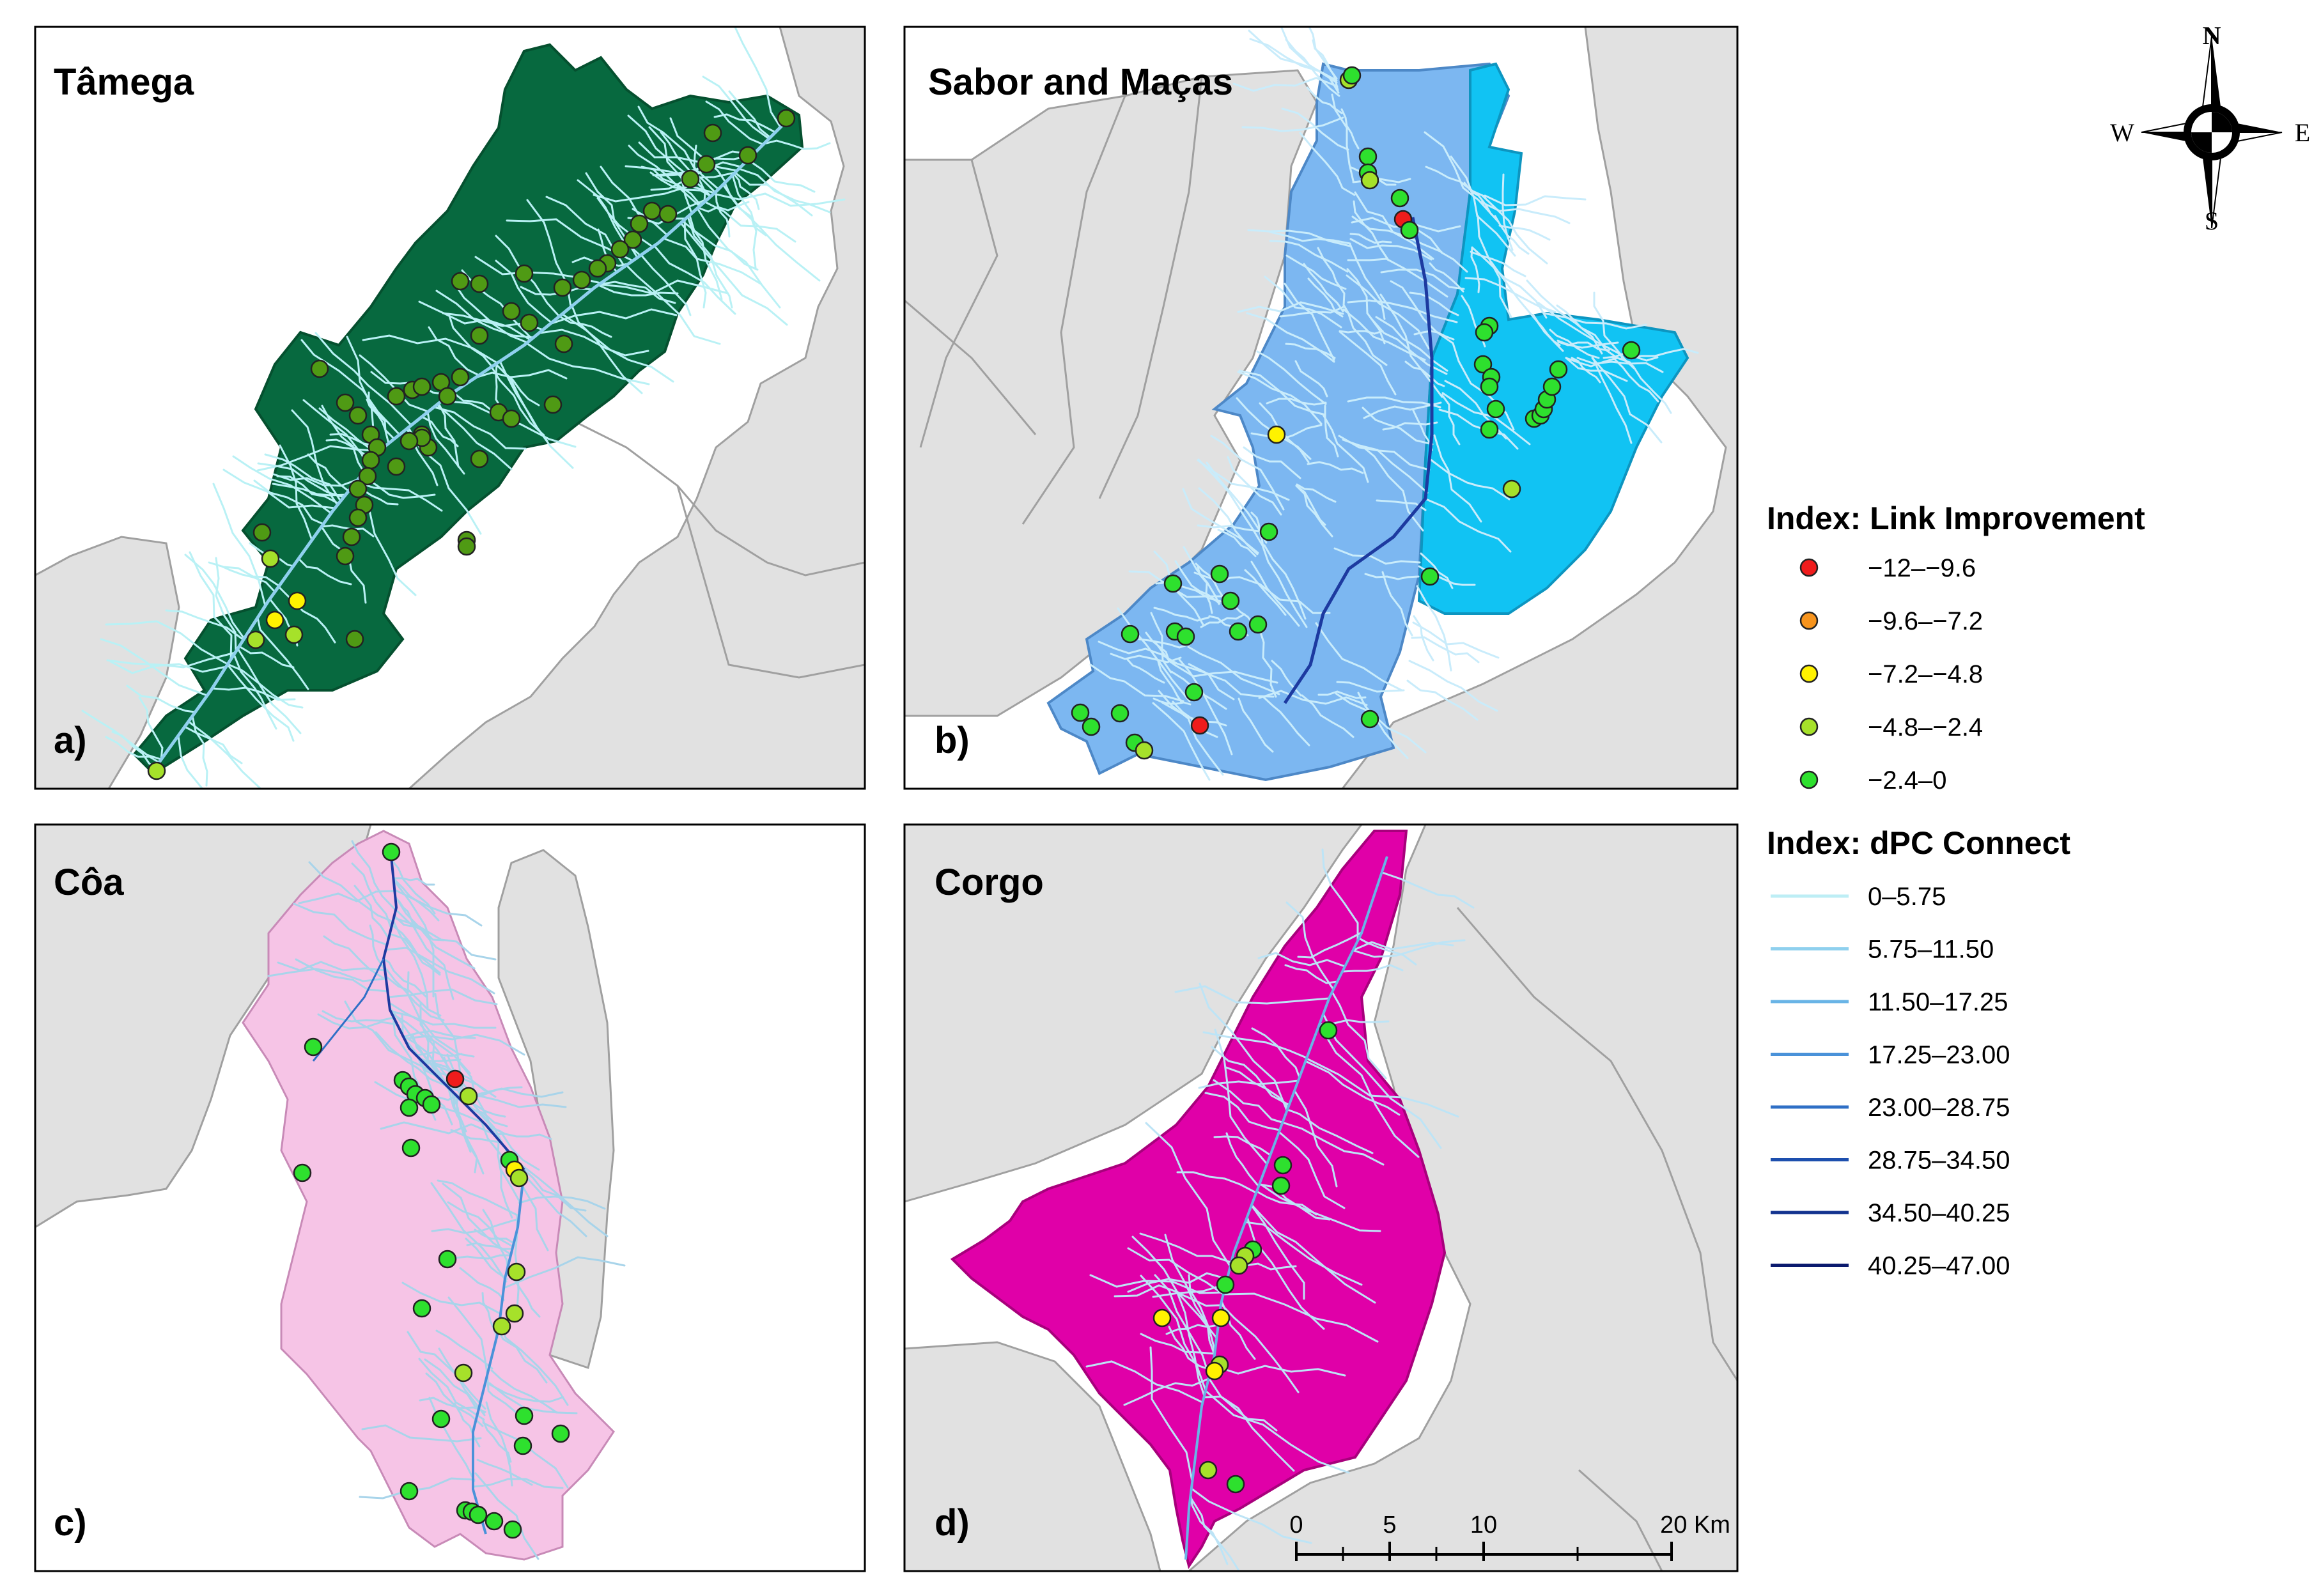  I want to click on main-river, so click(348, 1010).